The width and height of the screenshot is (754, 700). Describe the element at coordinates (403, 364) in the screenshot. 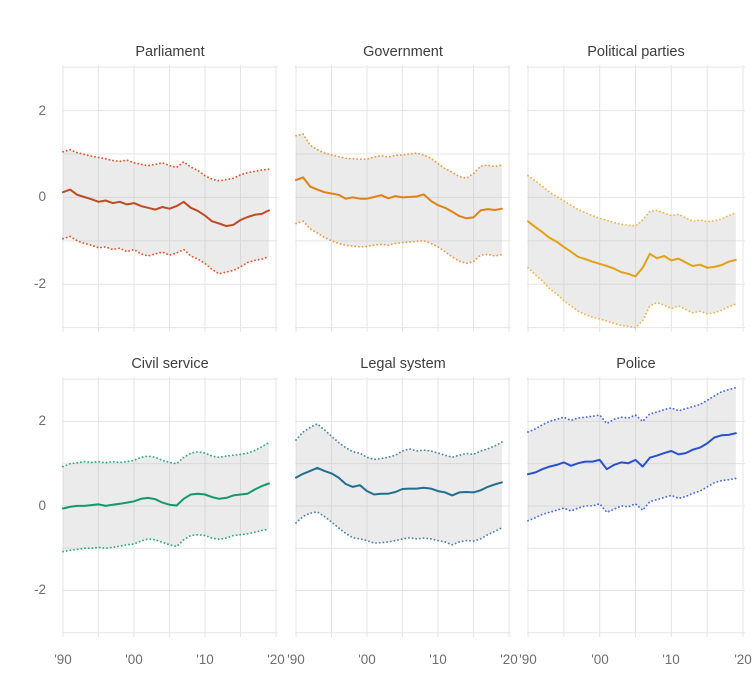

I see `panel-title: Legal system` at that location.